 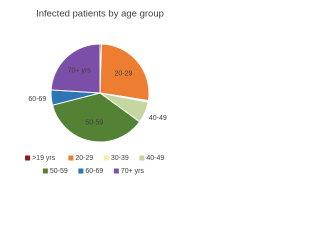 I want to click on chart-title: Infected patients by age group, so click(x=100, y=14).